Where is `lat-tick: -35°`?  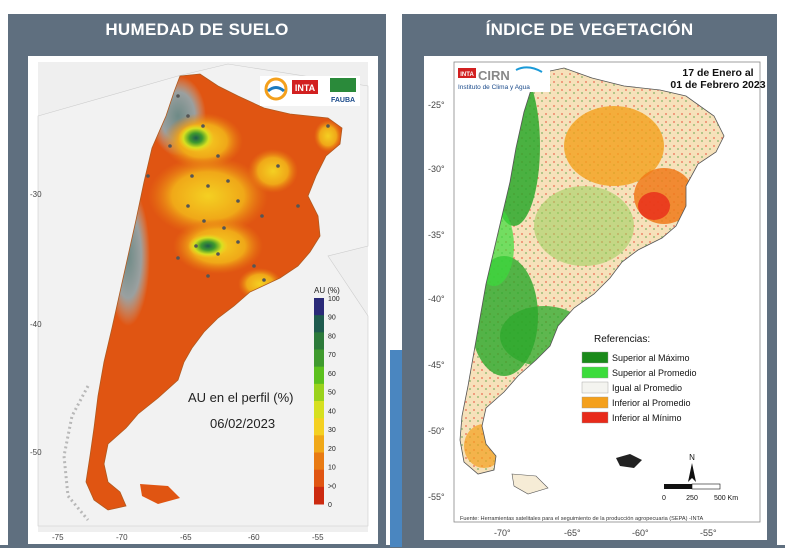
lat-tick: -35° is located at coordinates (436, 235).